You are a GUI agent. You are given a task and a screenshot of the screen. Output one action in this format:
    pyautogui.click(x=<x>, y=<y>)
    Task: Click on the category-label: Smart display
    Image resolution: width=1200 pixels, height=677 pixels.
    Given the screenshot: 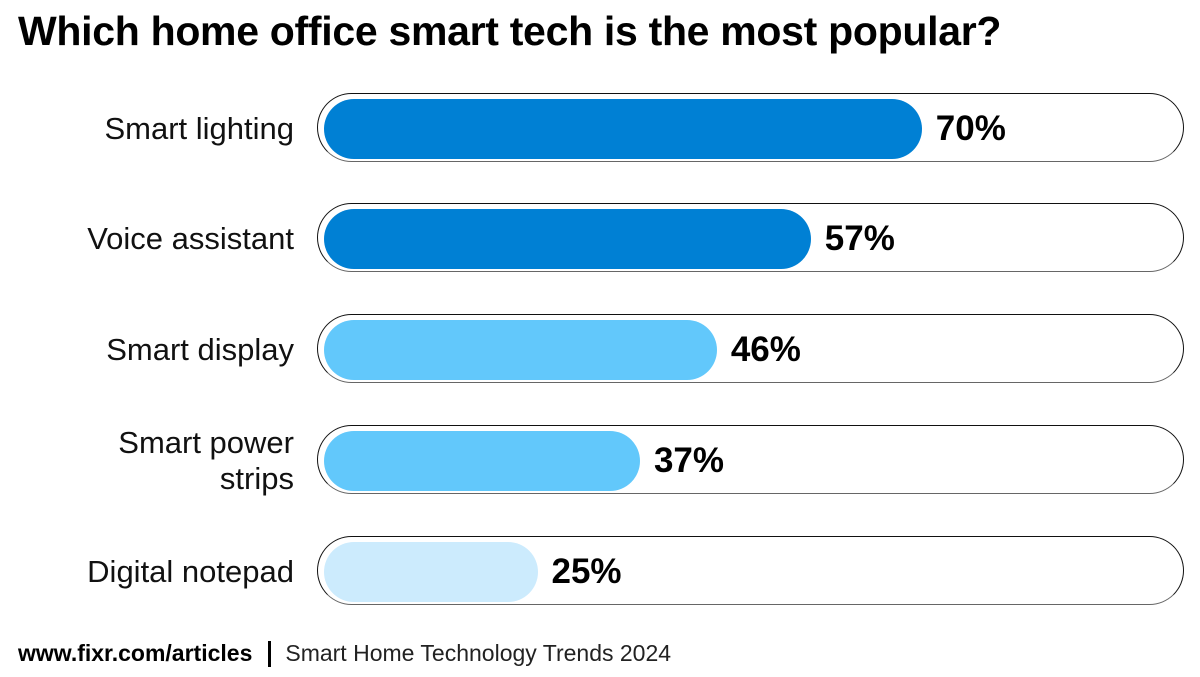 What is the action you would take?
    pyautogui.click(x=200, y=349)
    